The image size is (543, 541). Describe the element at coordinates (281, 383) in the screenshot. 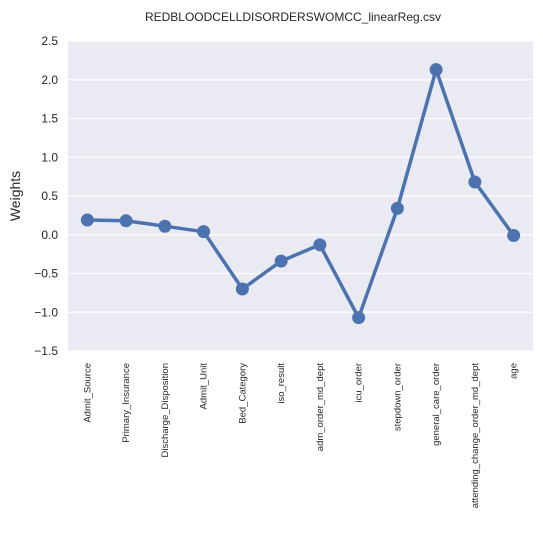

I see `x-tick-label: iso_result` at that location.